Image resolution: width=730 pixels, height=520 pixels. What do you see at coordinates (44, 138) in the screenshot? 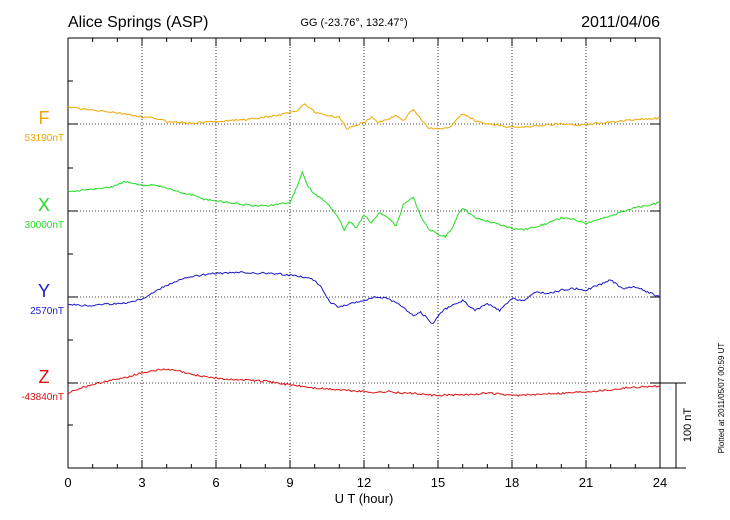
I see `series-baseline-label-f: 53190nT` at bounding box center [44, 138].